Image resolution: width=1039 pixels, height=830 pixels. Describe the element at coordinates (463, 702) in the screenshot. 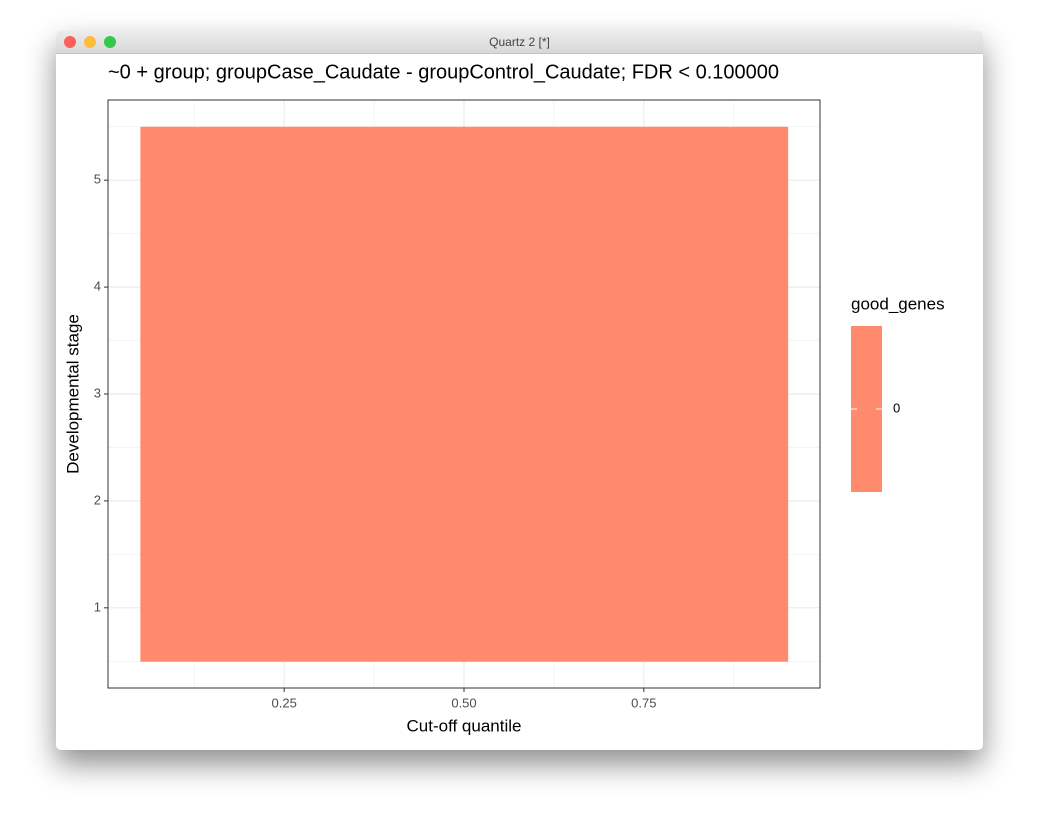

I see `x-tick-label: 0.50` at that location.